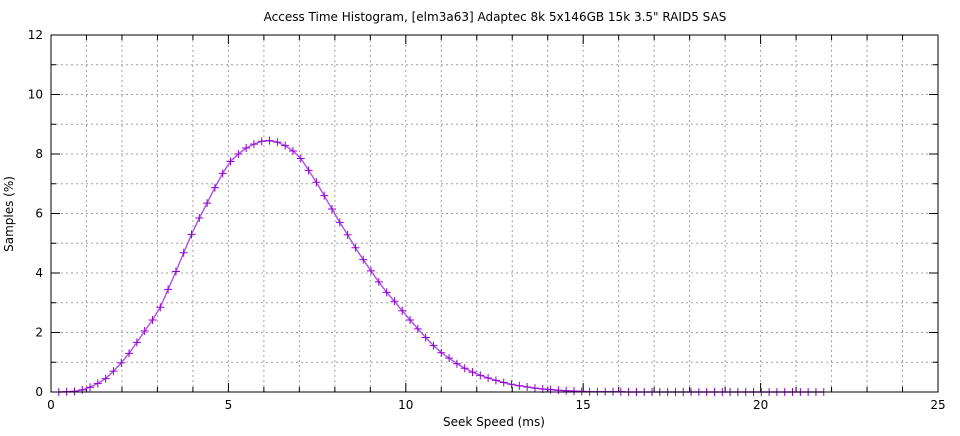 This screenshot has width=960, height=436. Describe the element at coordinates (39, 154) in the screenshot. I see `y-tick-label: 8` at that location.